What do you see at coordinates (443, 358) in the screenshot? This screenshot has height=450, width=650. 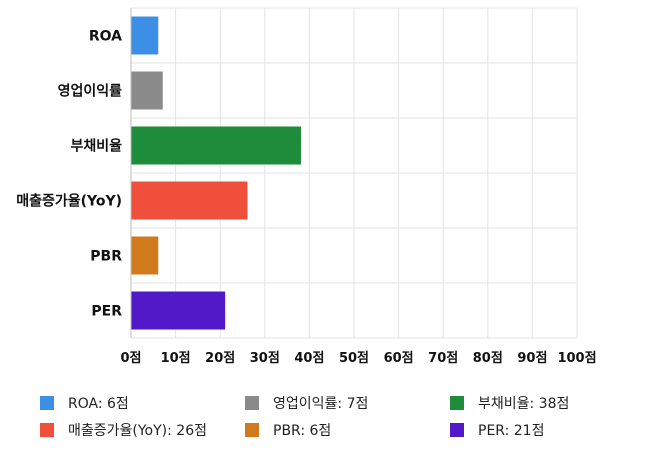 I see `x-tick-label: 70점` at bounding box center [443, 358].